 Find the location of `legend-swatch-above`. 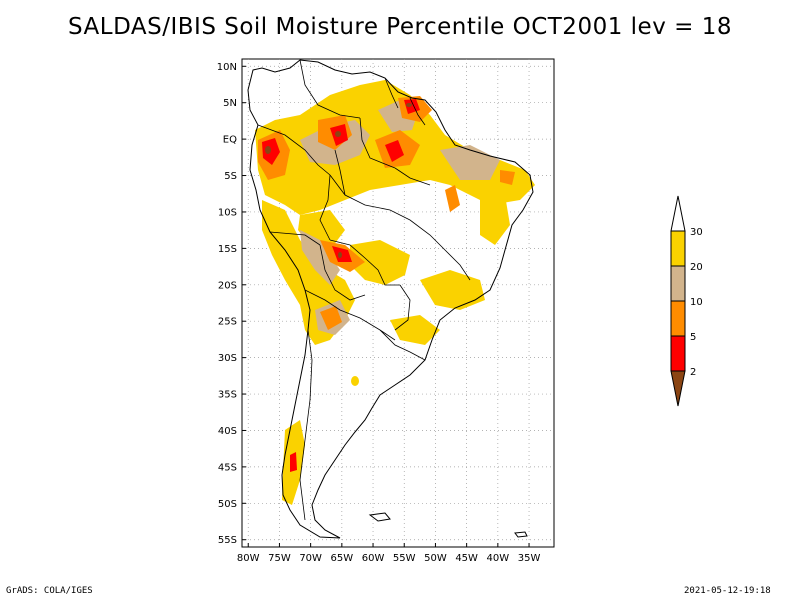

legend-swatch-above is located at coordinates (678, 213).